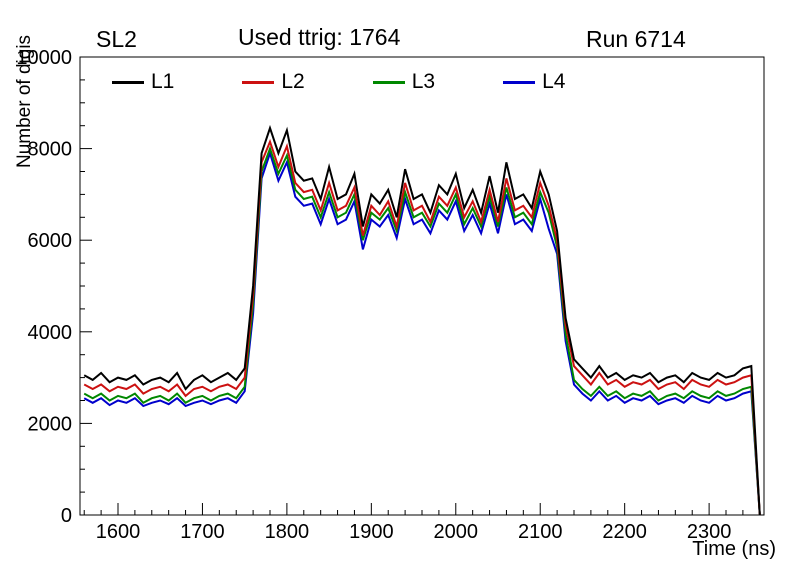 The width and height of the screenshot is (796, 572). Describe the element at coordinates (118, 532) in the screenshot. I see `x-tick-label: 1600` at that location.